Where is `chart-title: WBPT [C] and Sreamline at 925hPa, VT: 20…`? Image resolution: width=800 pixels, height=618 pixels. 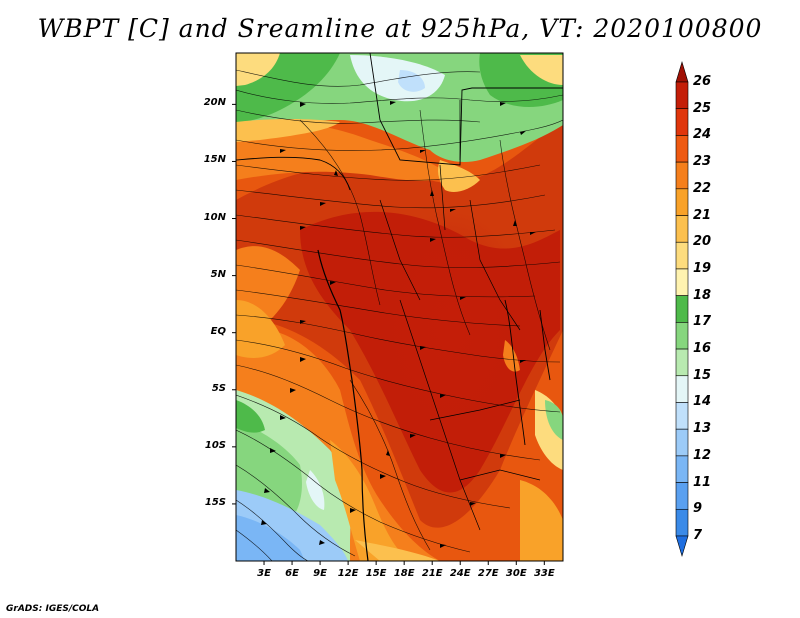 chart-title: WBPT [C] and Sreamline at 925hPa, VT: 20… is located at coordinates (400, 28).